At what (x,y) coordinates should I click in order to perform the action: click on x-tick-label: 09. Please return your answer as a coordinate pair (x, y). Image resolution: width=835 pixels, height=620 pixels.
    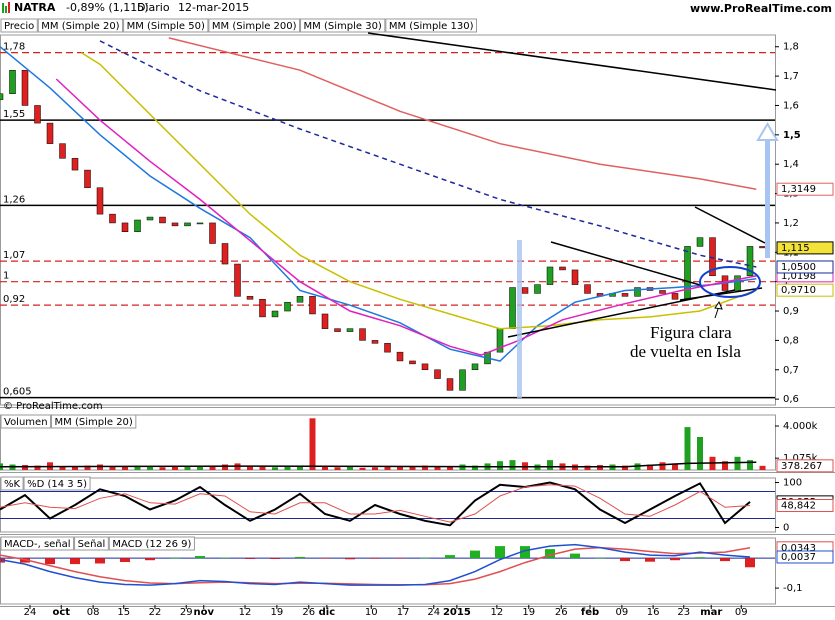
    Looking at the image, I should click on (741, 612).